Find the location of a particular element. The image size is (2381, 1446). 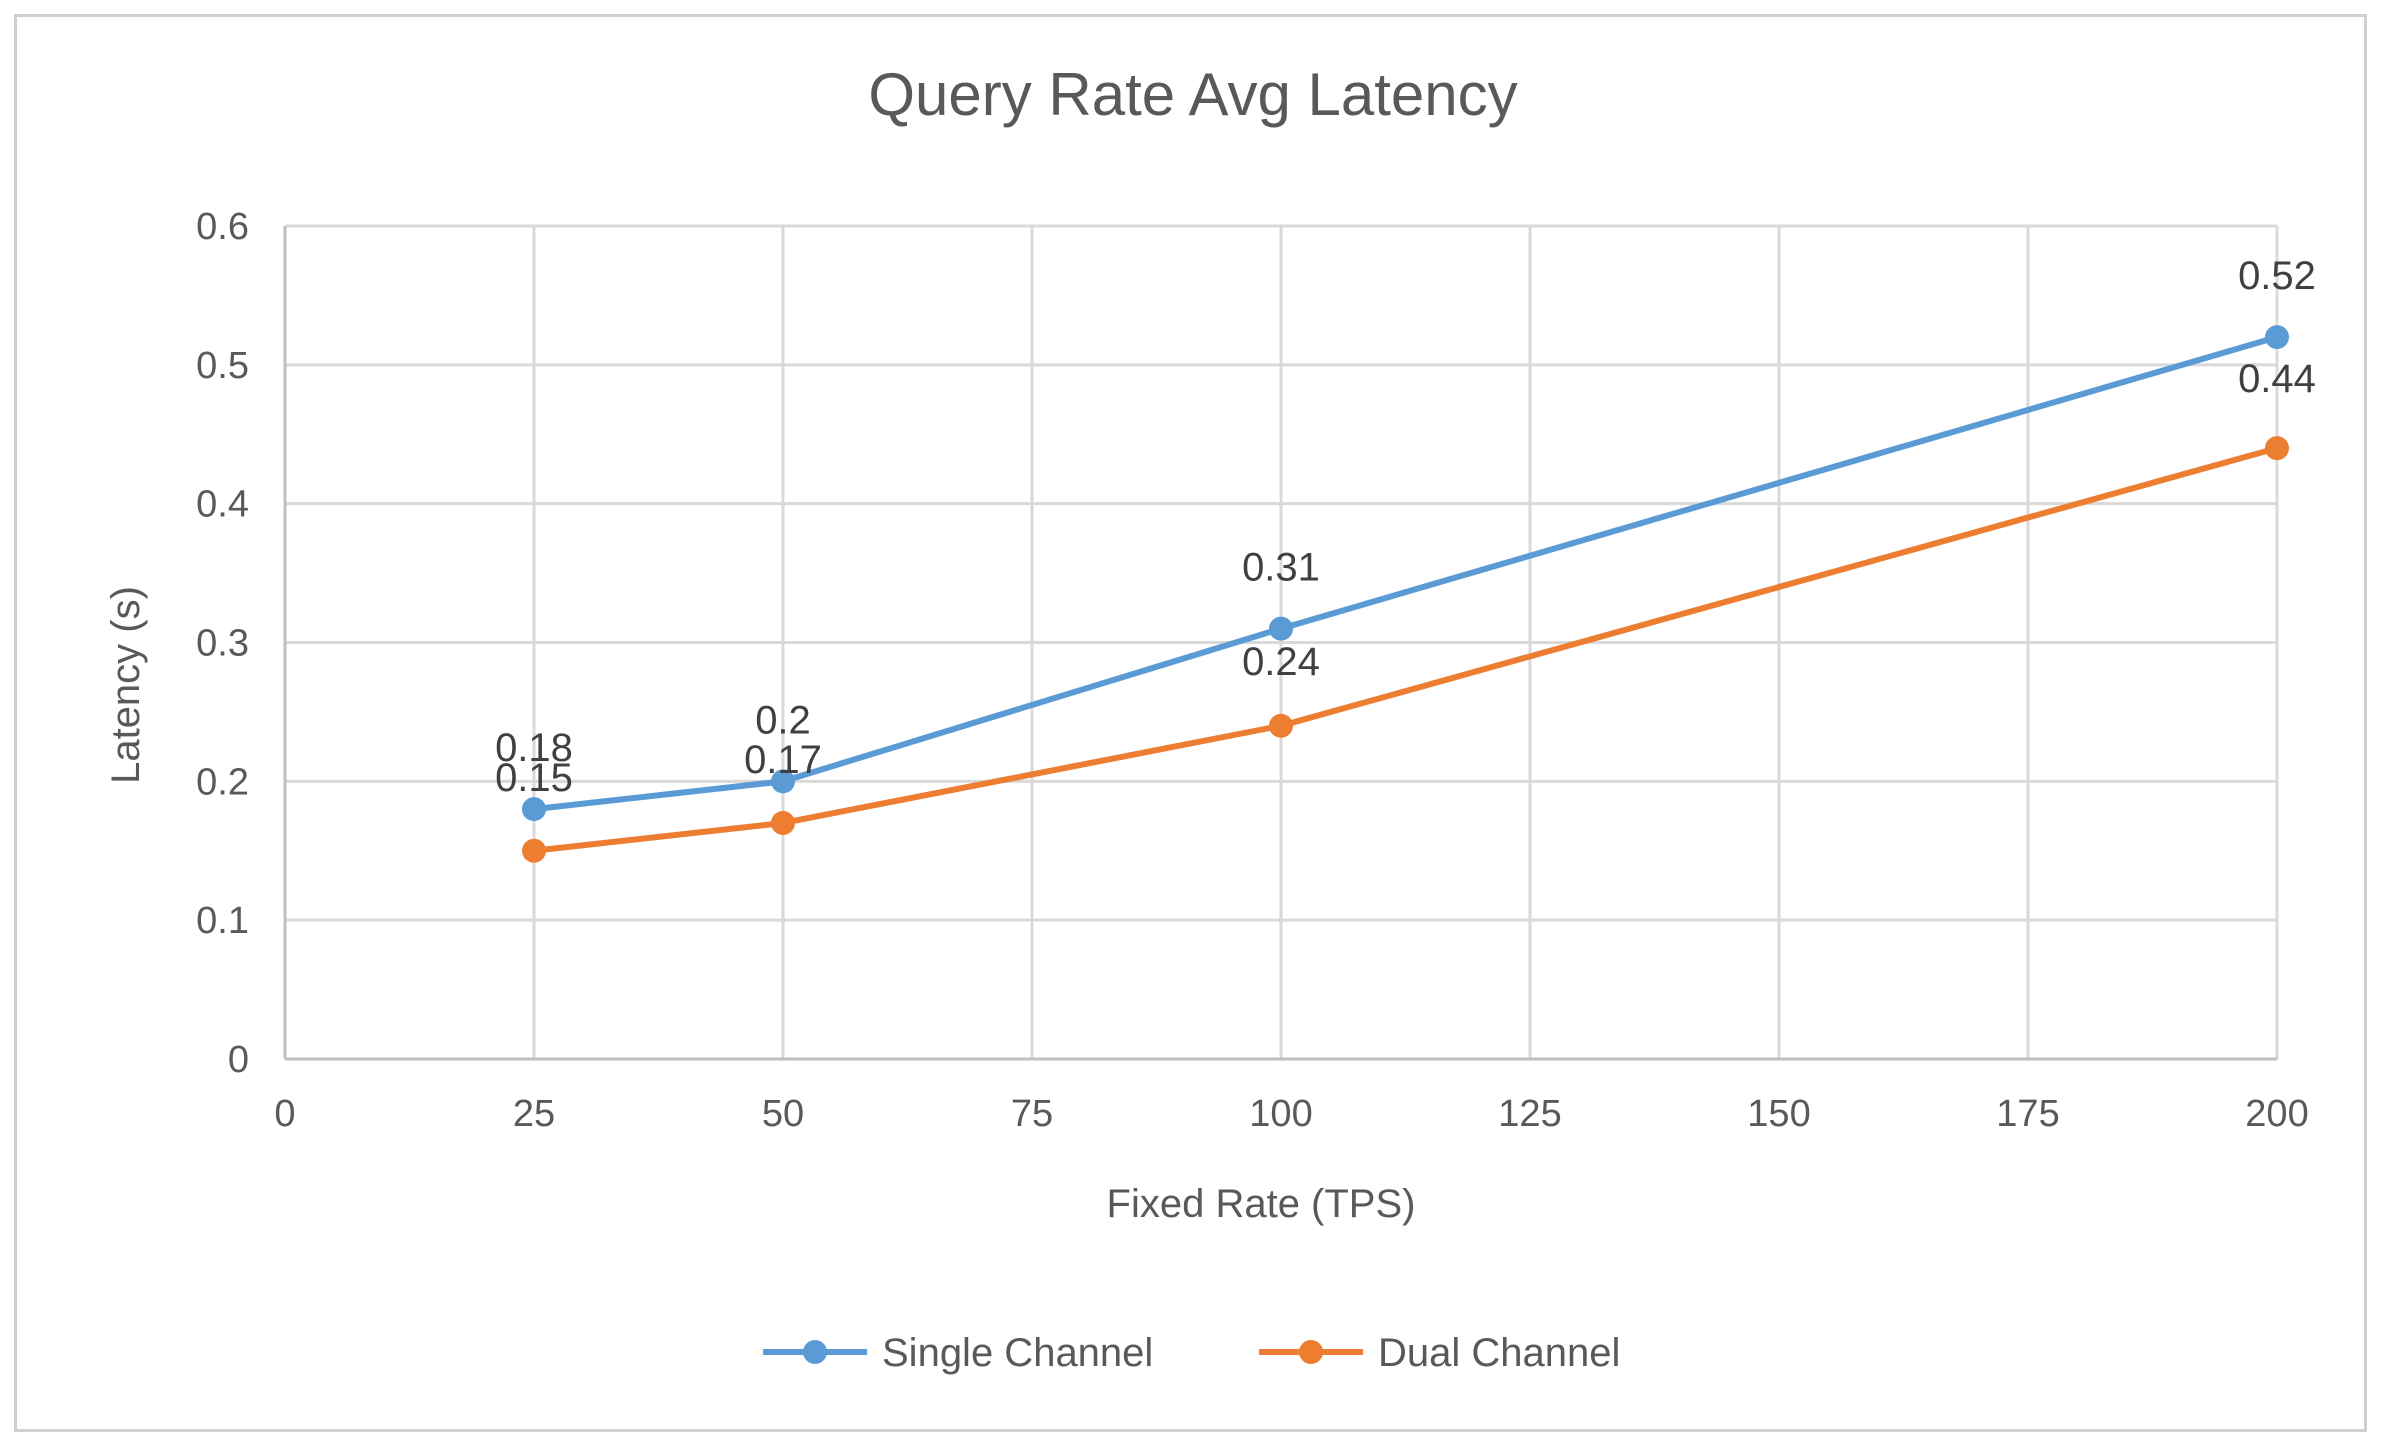

data-label: 0.18 is located at coordinates (534, 748).